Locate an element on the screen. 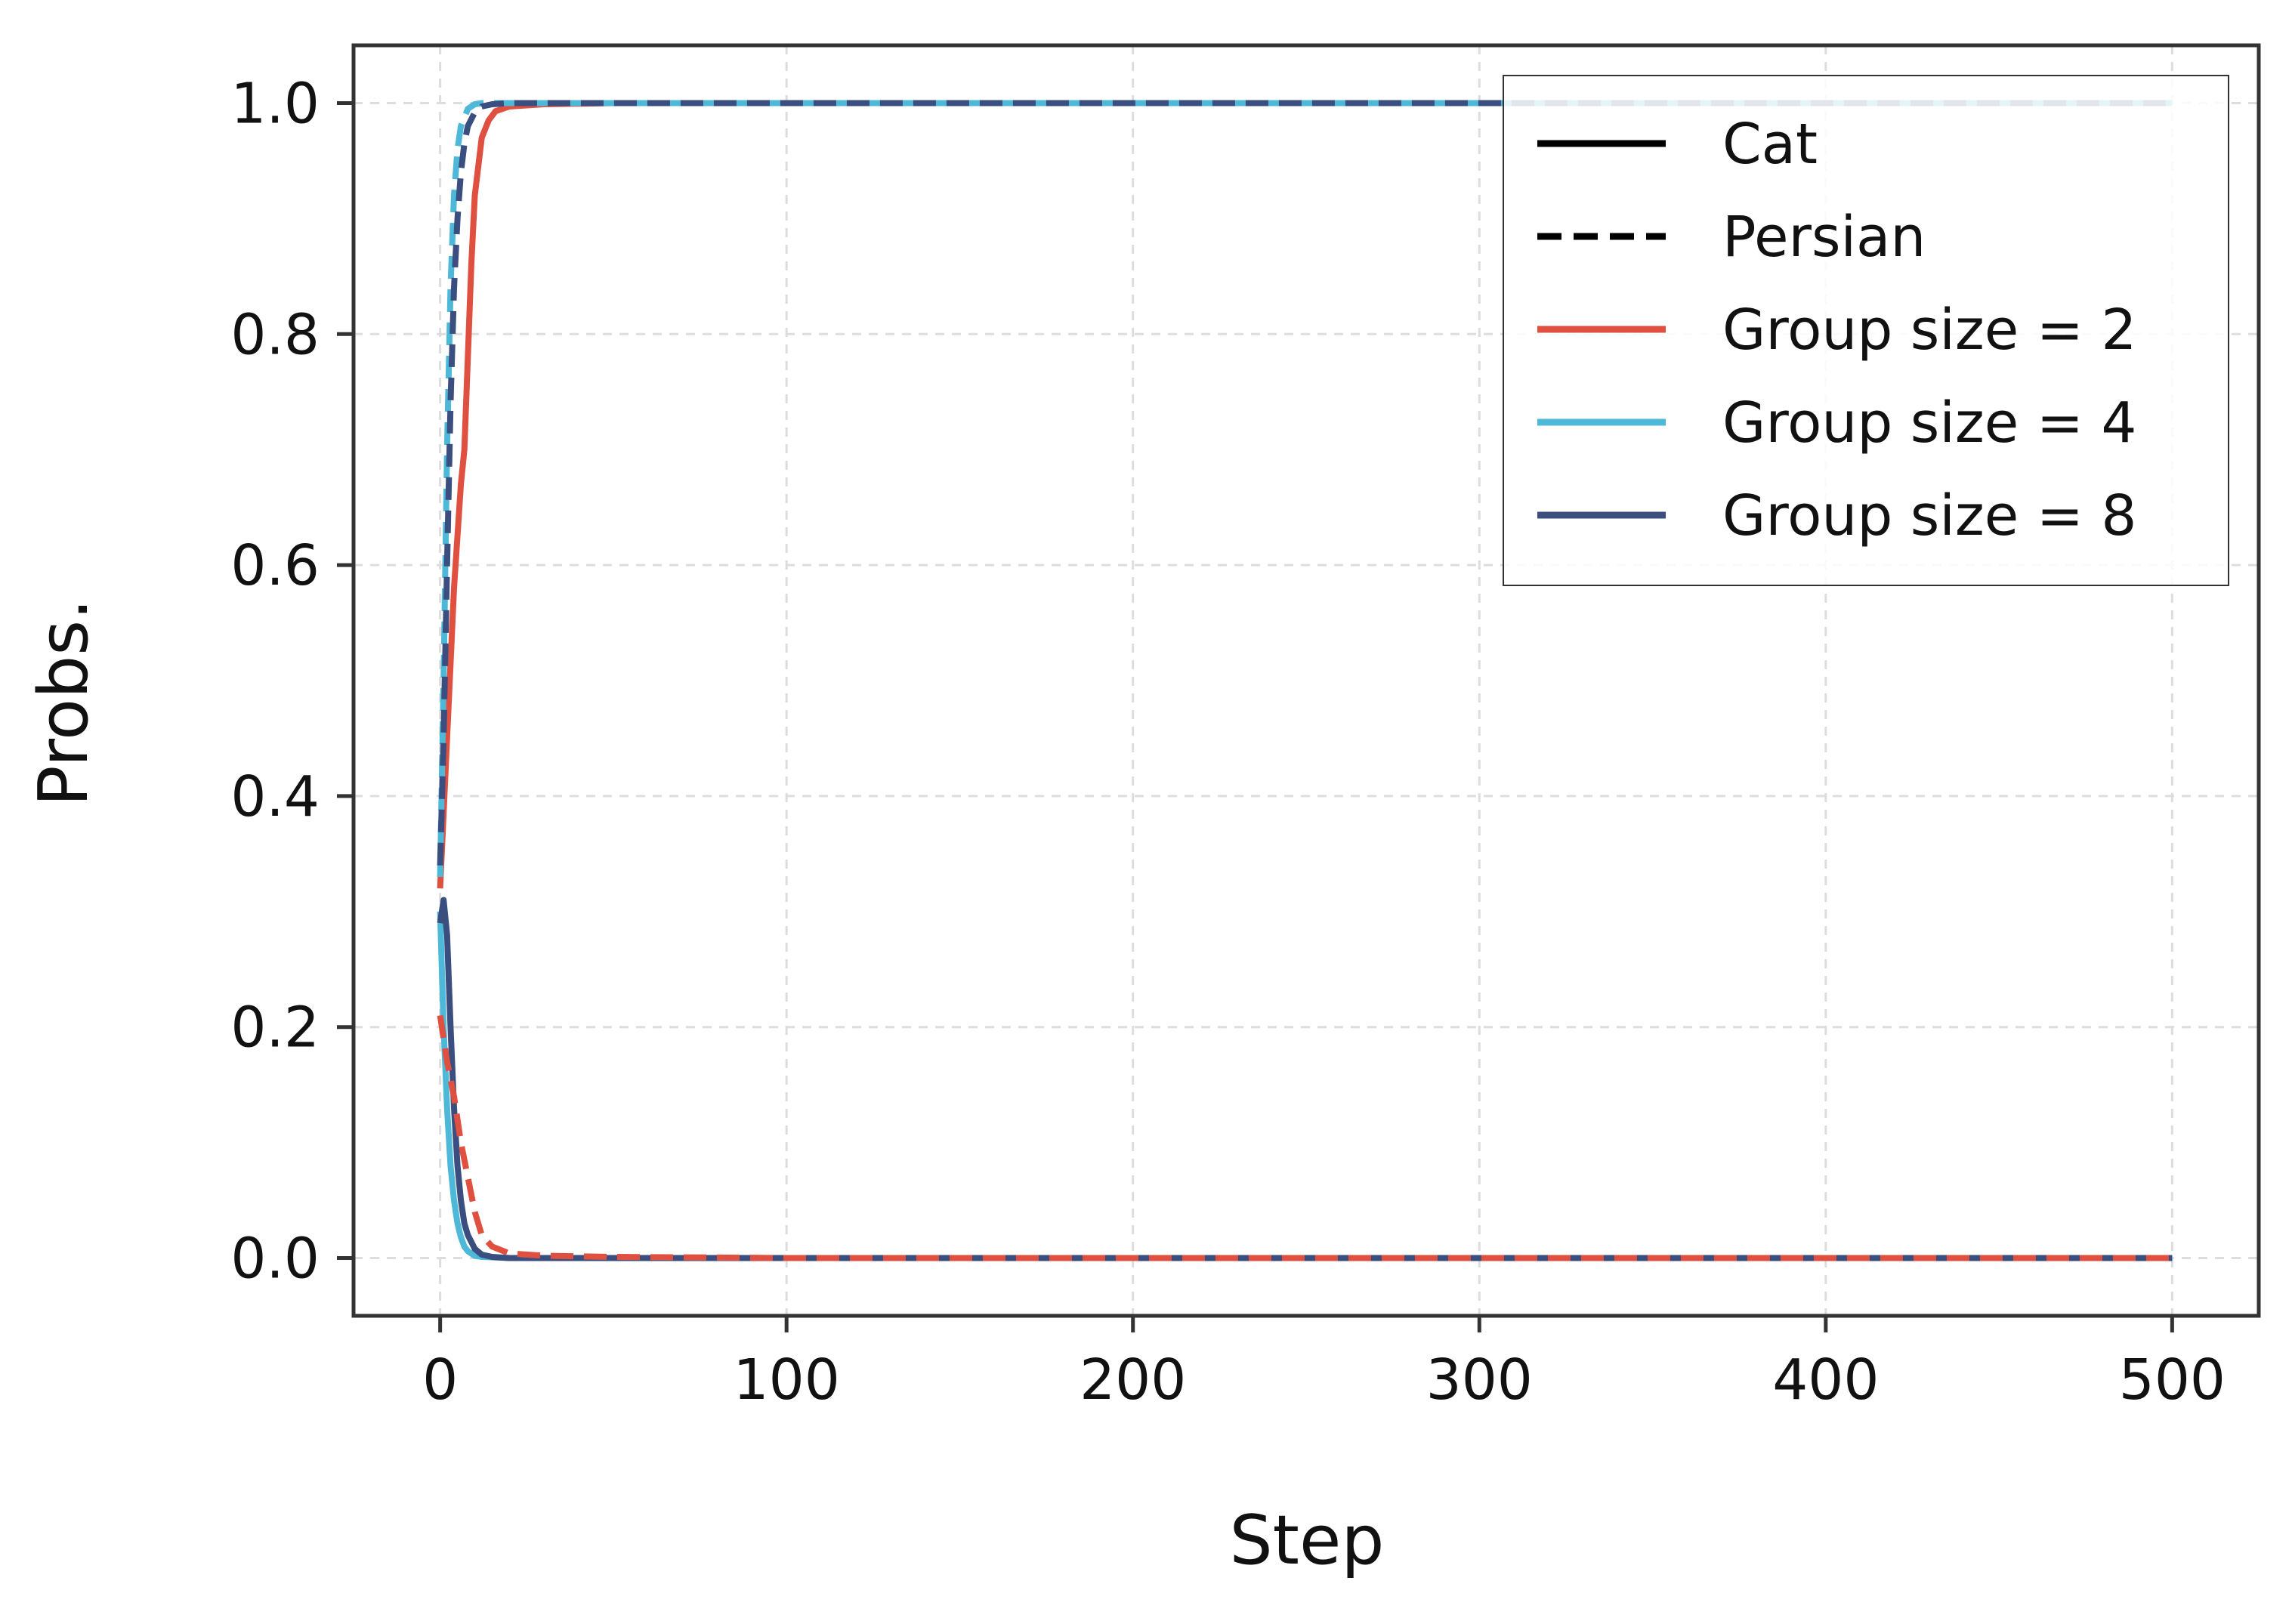 The image size is (2292, 1624). y-tick-label: 0.4 is located at coordinates (275, 796).